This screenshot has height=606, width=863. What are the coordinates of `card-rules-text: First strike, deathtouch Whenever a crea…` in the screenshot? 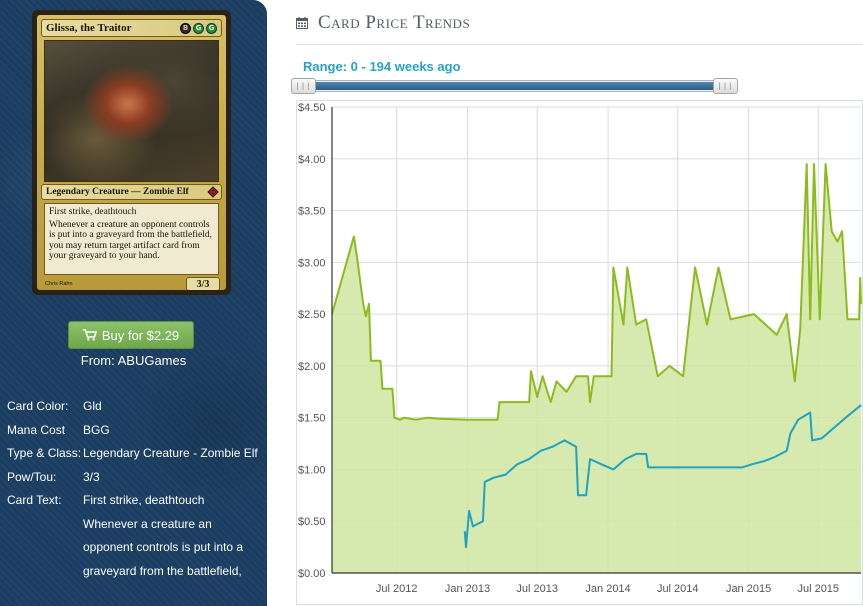 It's located at (131, 239).